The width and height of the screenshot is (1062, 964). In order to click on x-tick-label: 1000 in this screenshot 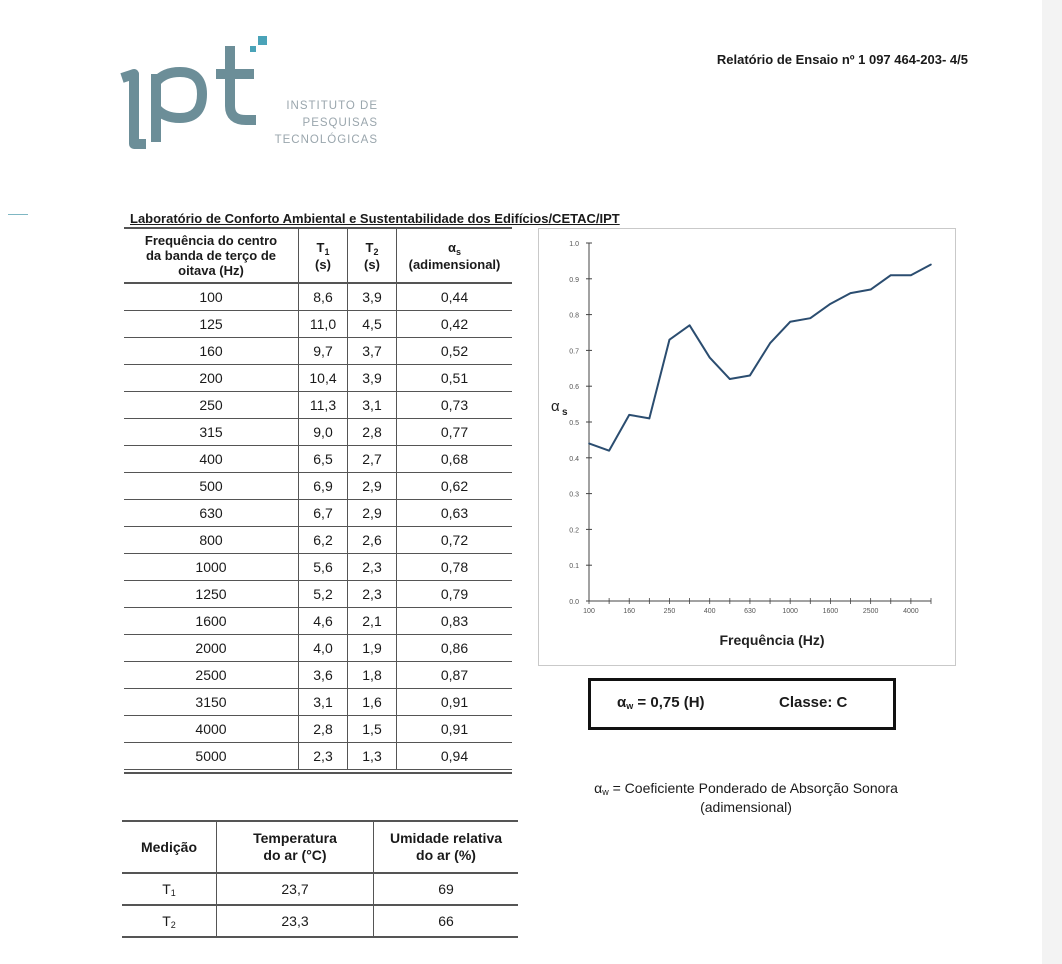, I will do `click(790, 611)`.